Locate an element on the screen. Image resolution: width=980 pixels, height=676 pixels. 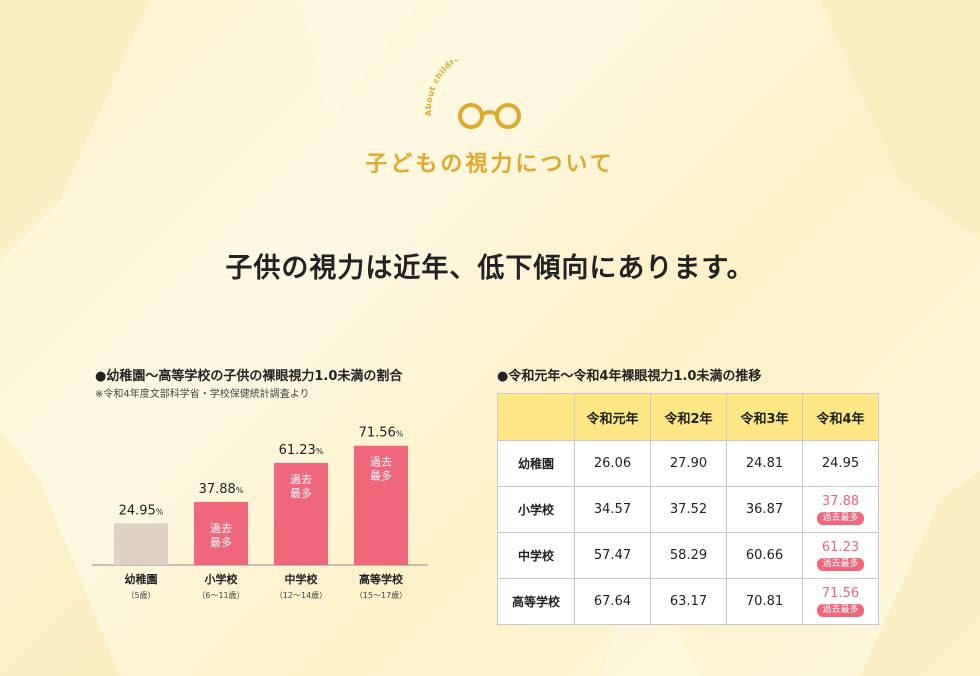
row-label: 幼稚園 is located at coordinates (536, 463).